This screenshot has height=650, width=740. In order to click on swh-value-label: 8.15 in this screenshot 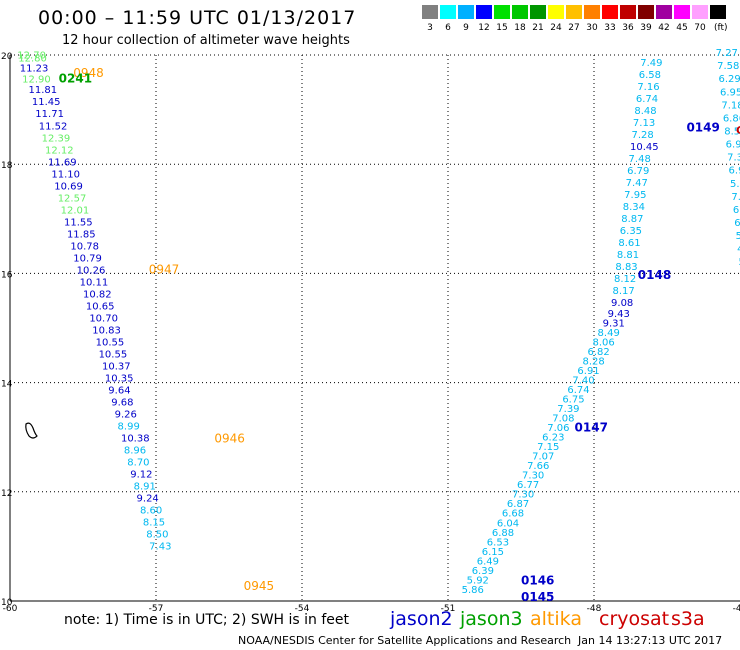, I will do `click(154, 523)`.